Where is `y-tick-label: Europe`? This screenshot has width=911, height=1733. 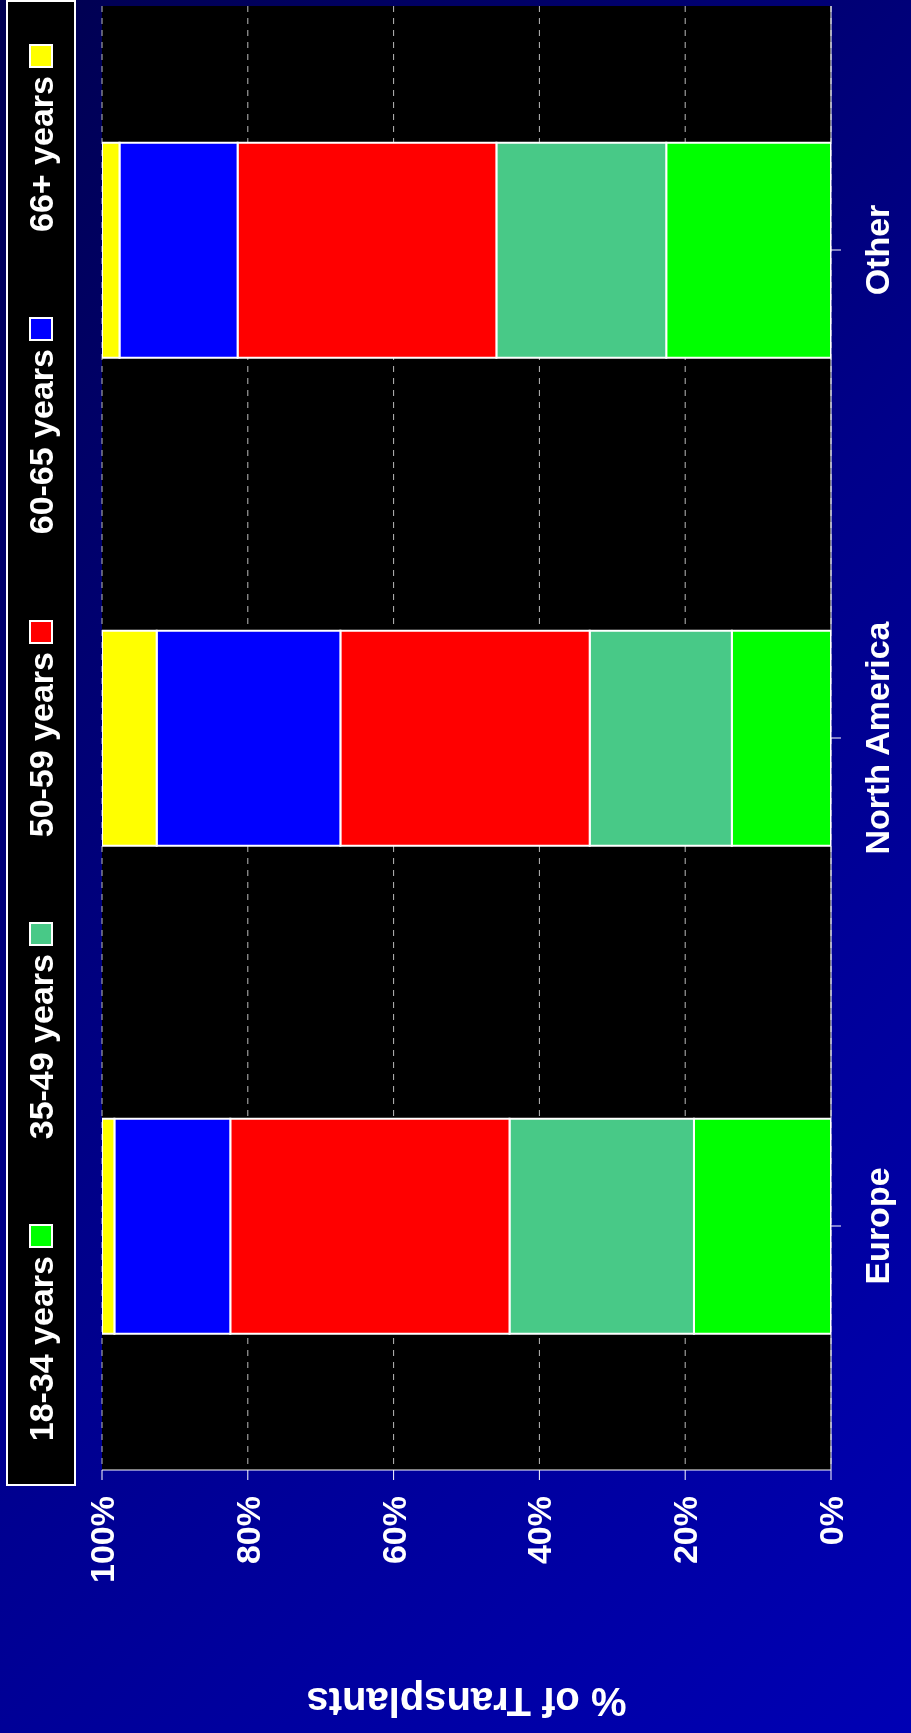
y-tick-label: Europe is located at coordinates (877, 1226).